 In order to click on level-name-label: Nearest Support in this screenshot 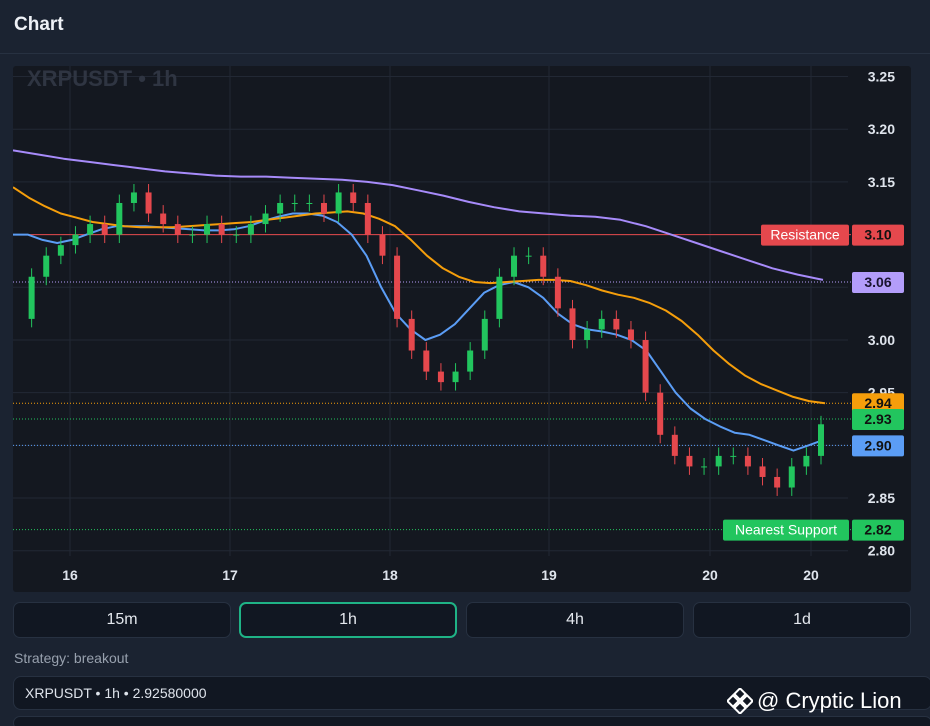, I will do `click(786, 530)`.